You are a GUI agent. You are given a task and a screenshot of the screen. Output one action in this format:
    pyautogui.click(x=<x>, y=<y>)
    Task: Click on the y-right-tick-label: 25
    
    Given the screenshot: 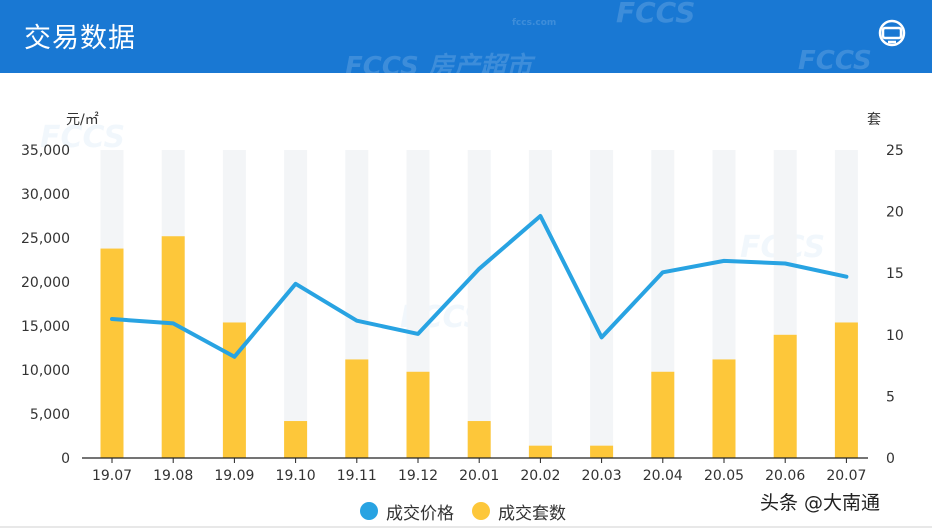 What is the action you would take?
    pyautogui.click(x=895, y=151)
    